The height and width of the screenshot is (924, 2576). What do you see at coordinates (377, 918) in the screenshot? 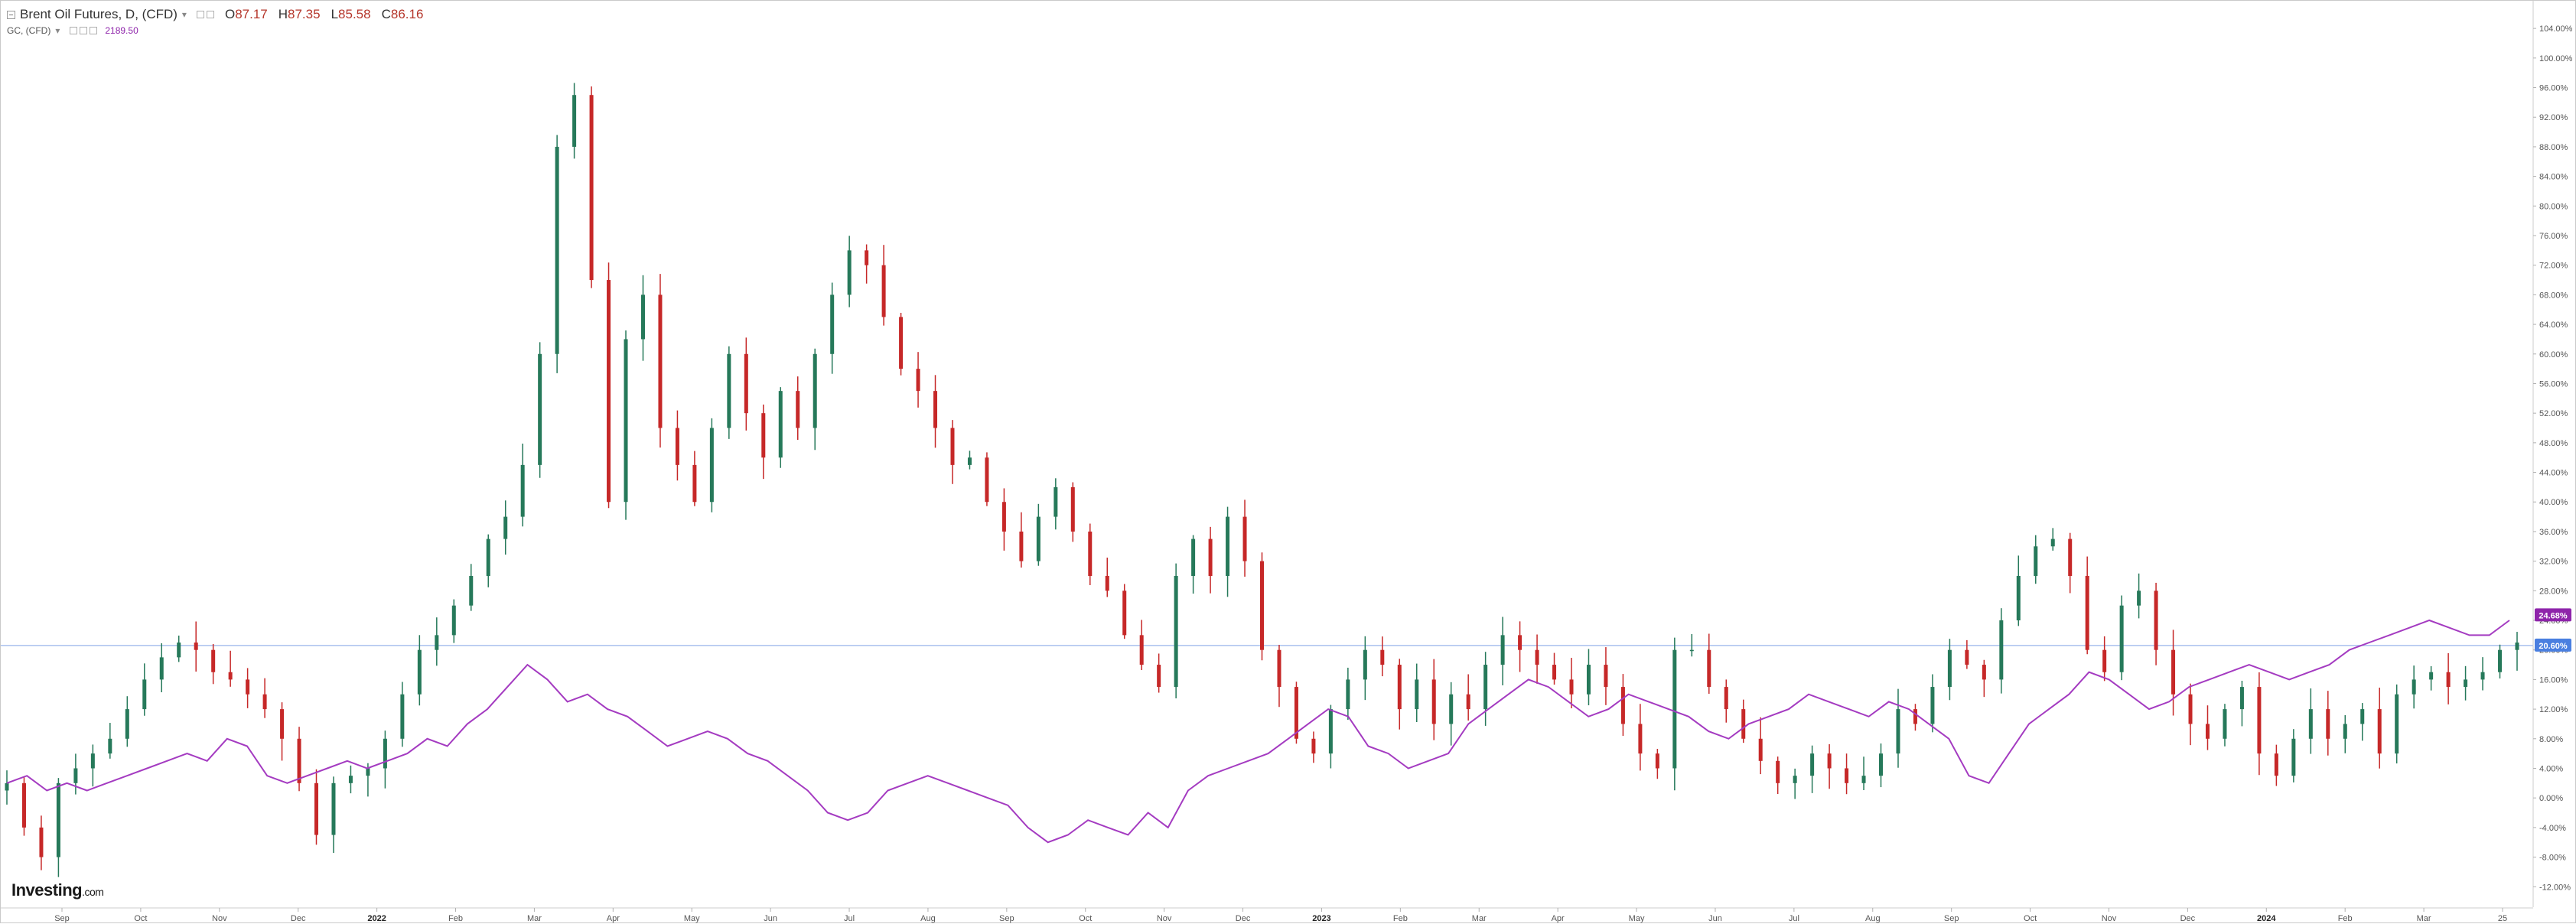
I see `x-tick-label: 2022` at bounding box center [377, 918].